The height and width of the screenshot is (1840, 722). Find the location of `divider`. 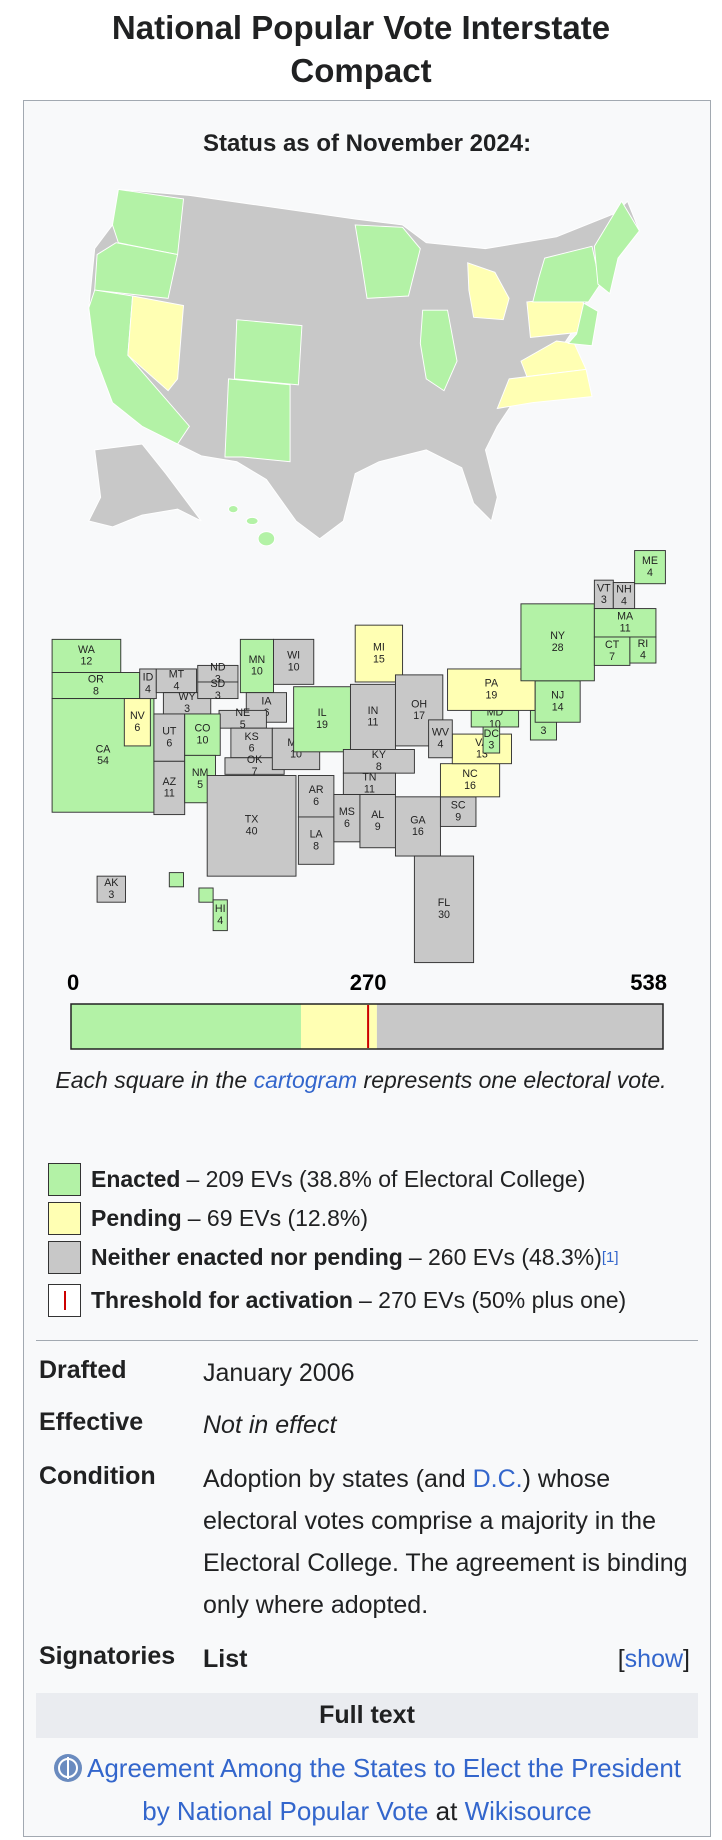

divider is located at coordinates (367, 1340).